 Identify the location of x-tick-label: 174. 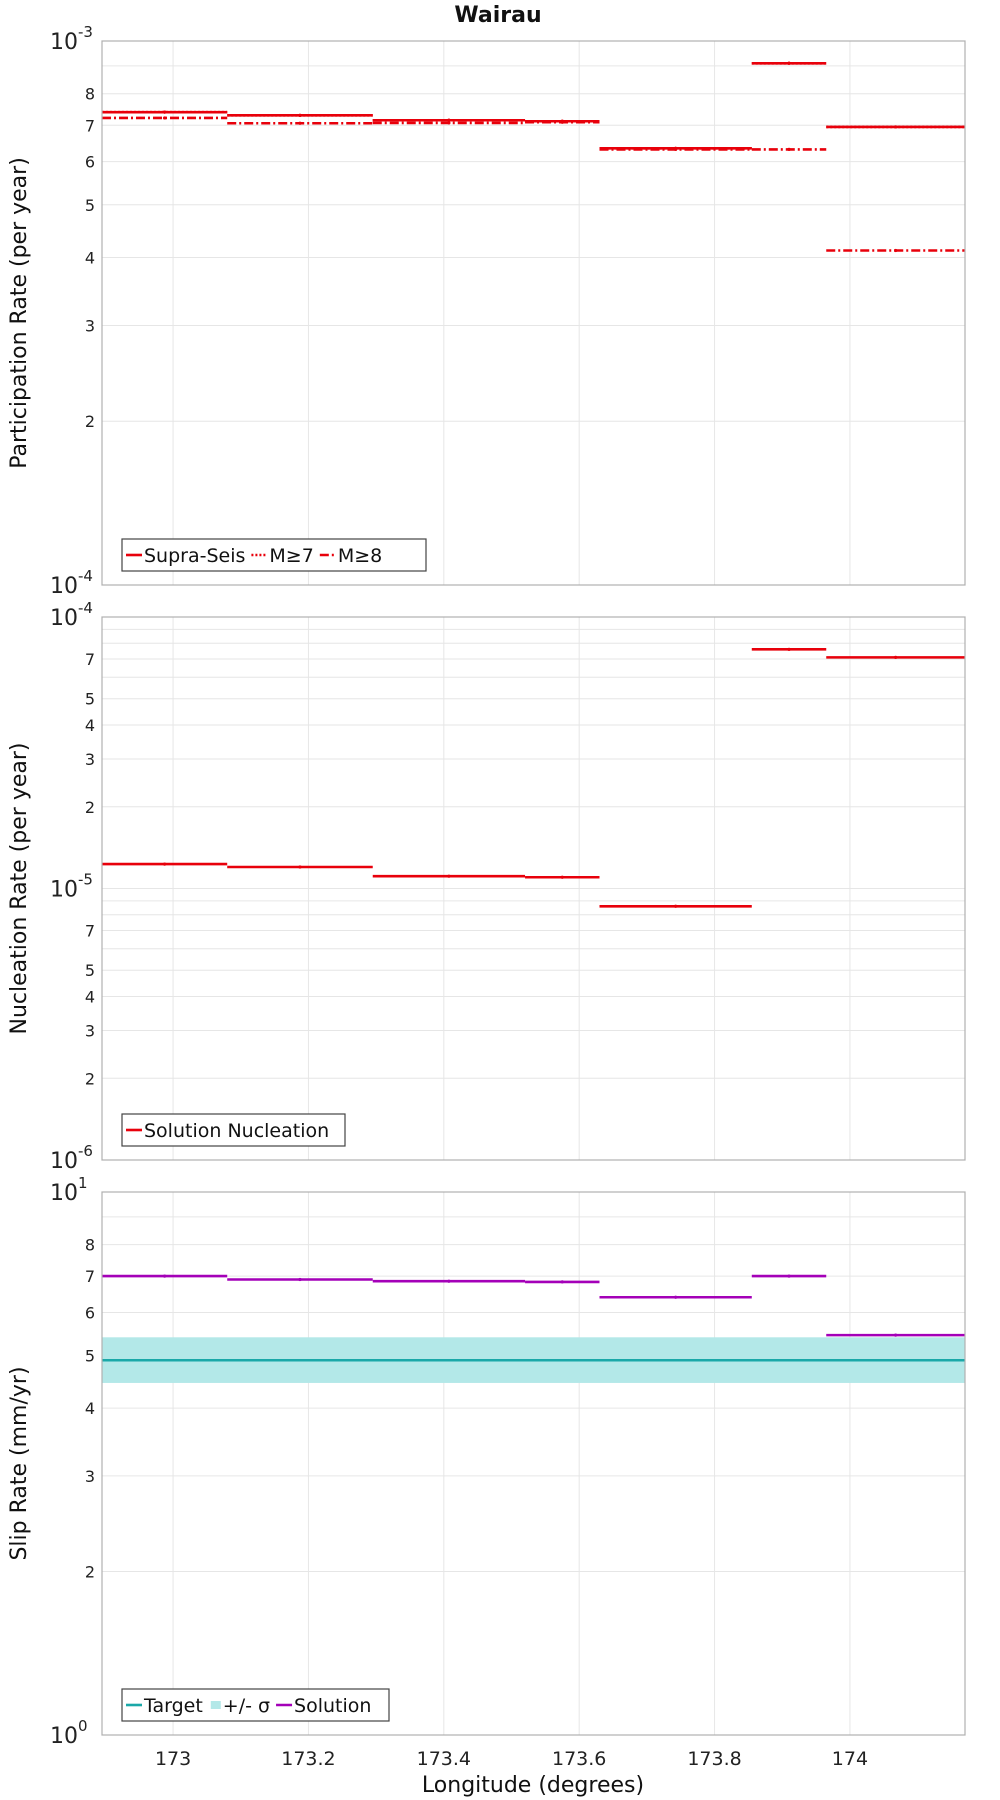
(850, 1759).